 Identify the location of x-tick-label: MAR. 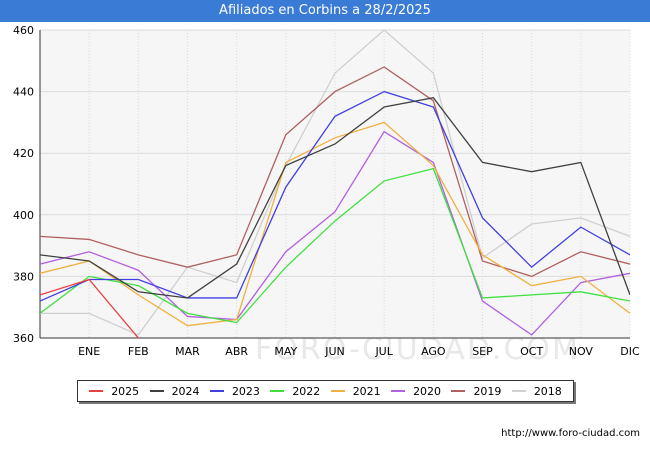
(187, 351).